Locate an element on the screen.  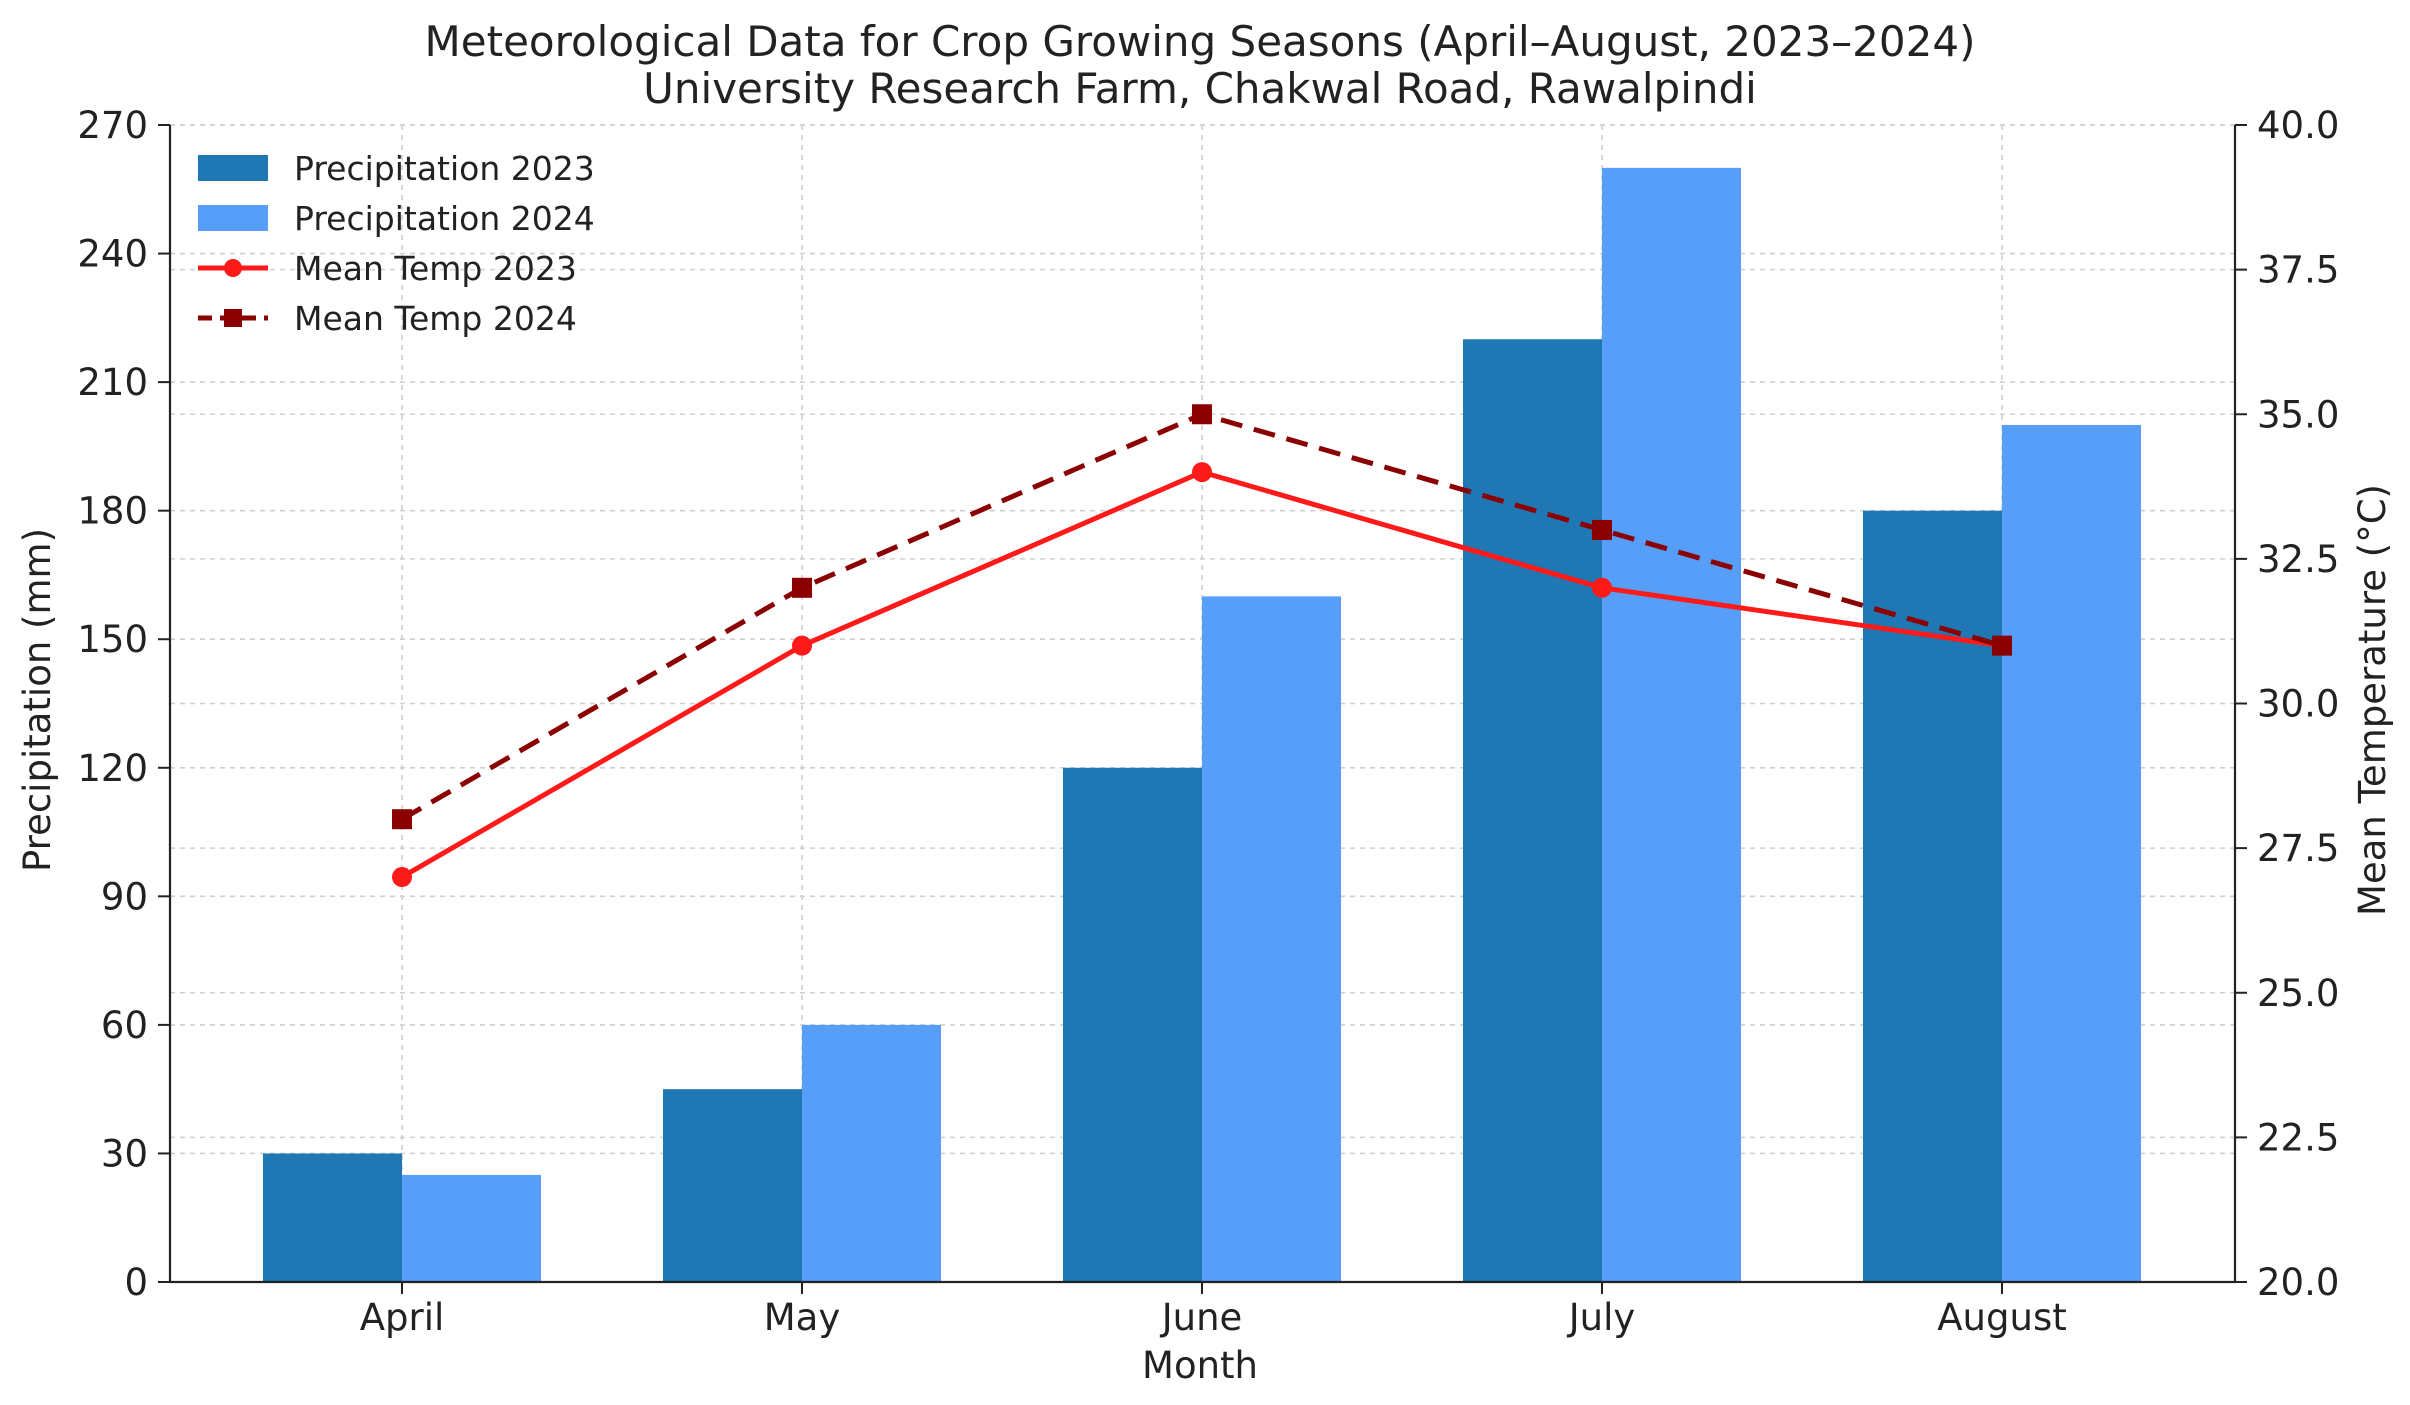
y2-tick-label: 40.0 is located at coordinates (2298, 125).